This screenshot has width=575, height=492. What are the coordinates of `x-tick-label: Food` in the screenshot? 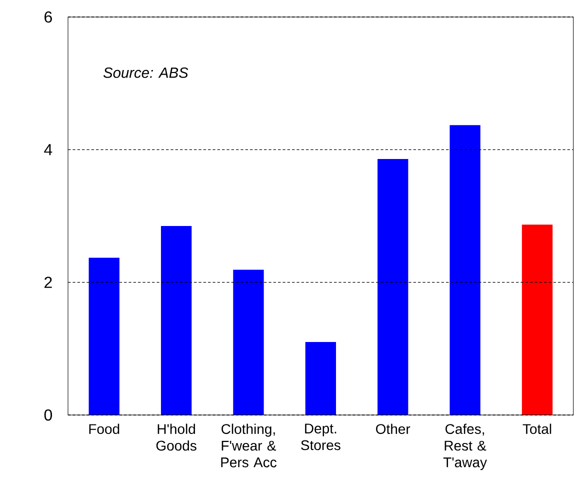 It's located at (104, 429).